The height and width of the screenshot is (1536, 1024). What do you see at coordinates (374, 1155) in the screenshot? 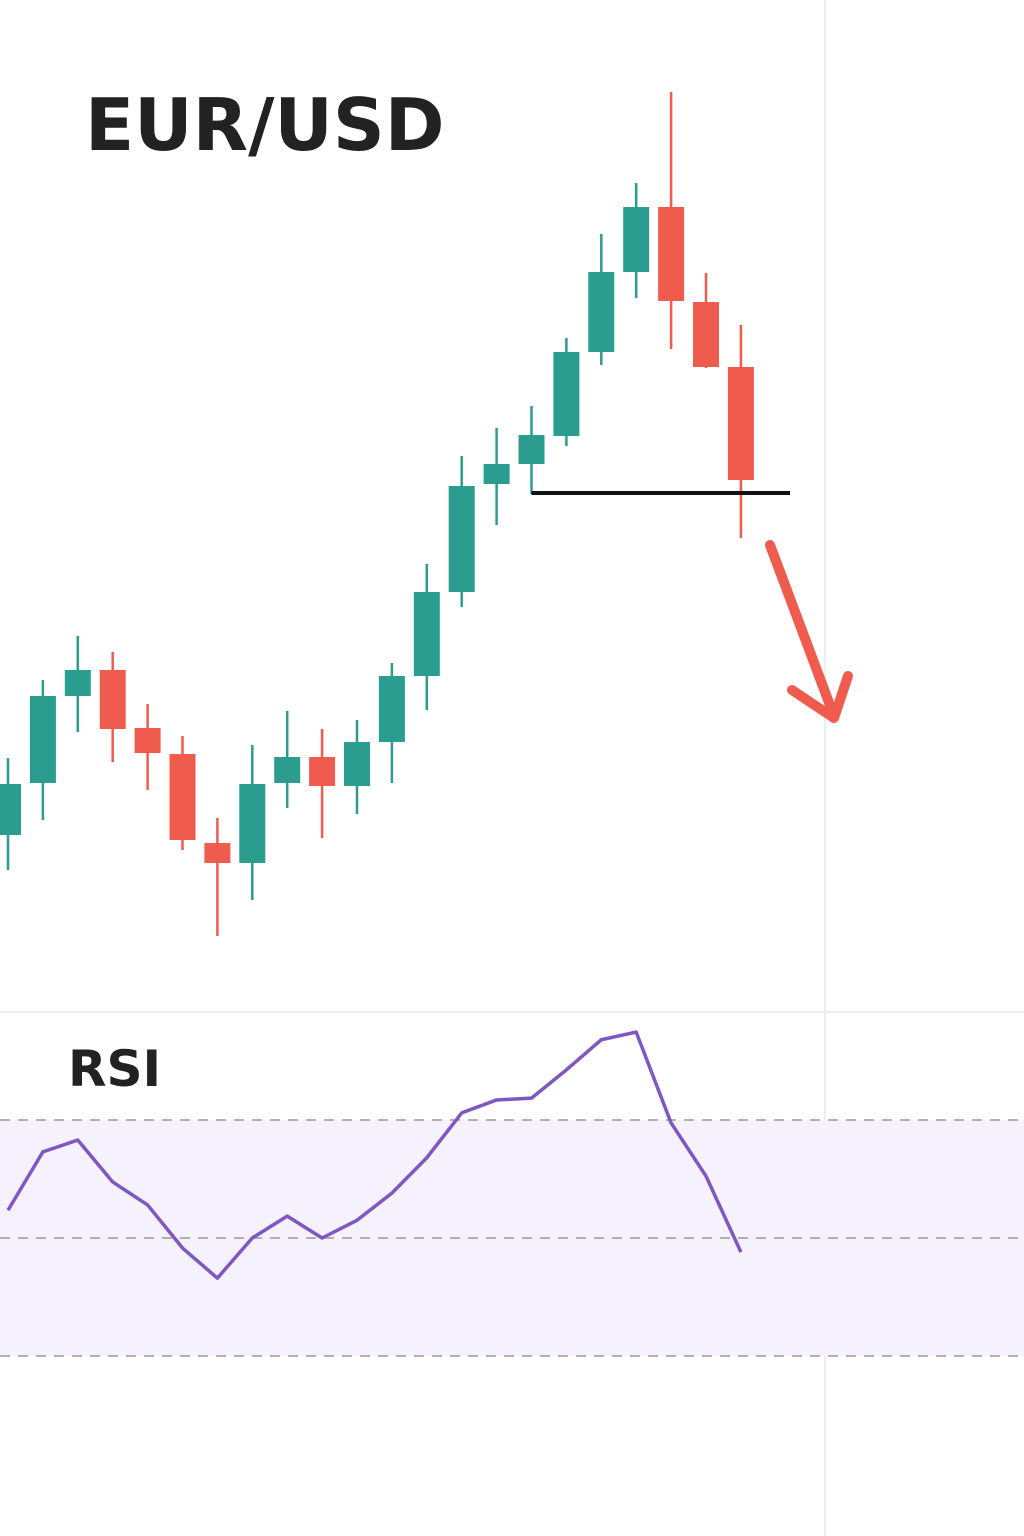
I see `rsi-line` at bounding box center [374, 1155].